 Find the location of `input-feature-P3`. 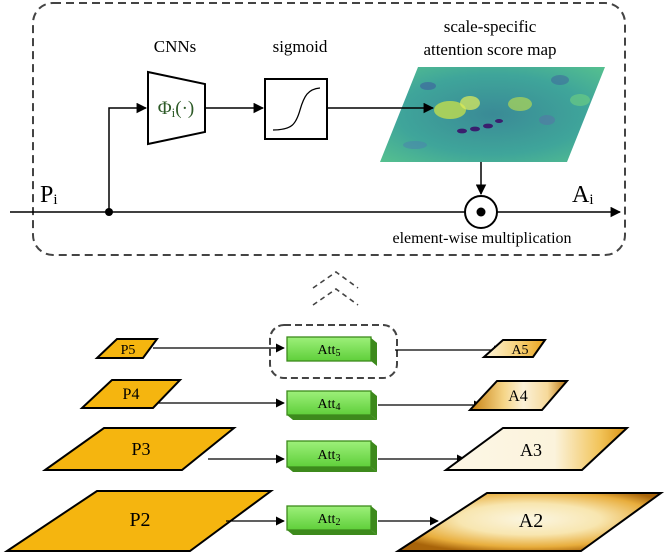

input-feature-P3 is located at coordinates (139, 449).